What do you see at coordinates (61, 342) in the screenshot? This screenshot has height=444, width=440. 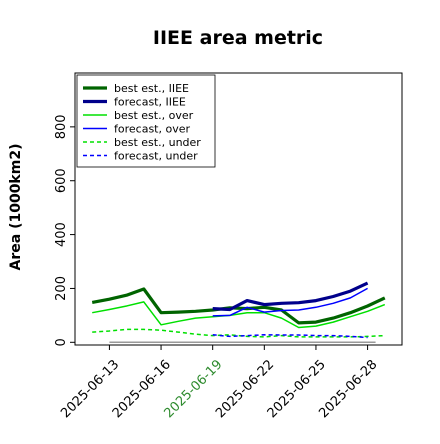 I see `y-tick-label: 0` at bounding box center [61, 342].